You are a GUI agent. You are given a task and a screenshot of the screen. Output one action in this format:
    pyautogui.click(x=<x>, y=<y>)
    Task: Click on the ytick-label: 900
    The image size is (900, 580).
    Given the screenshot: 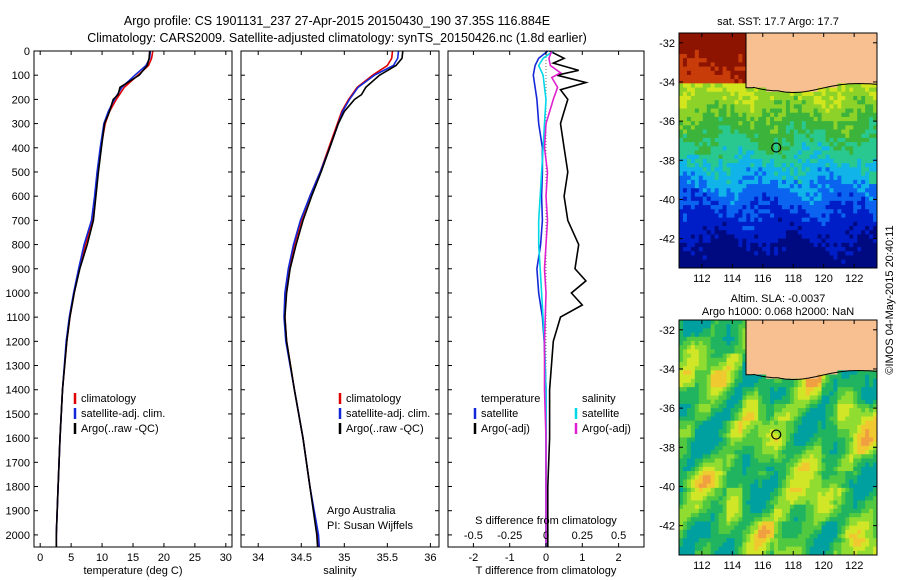 What is the action you would take?
    pyautogui.click(x=21, y=270)
    